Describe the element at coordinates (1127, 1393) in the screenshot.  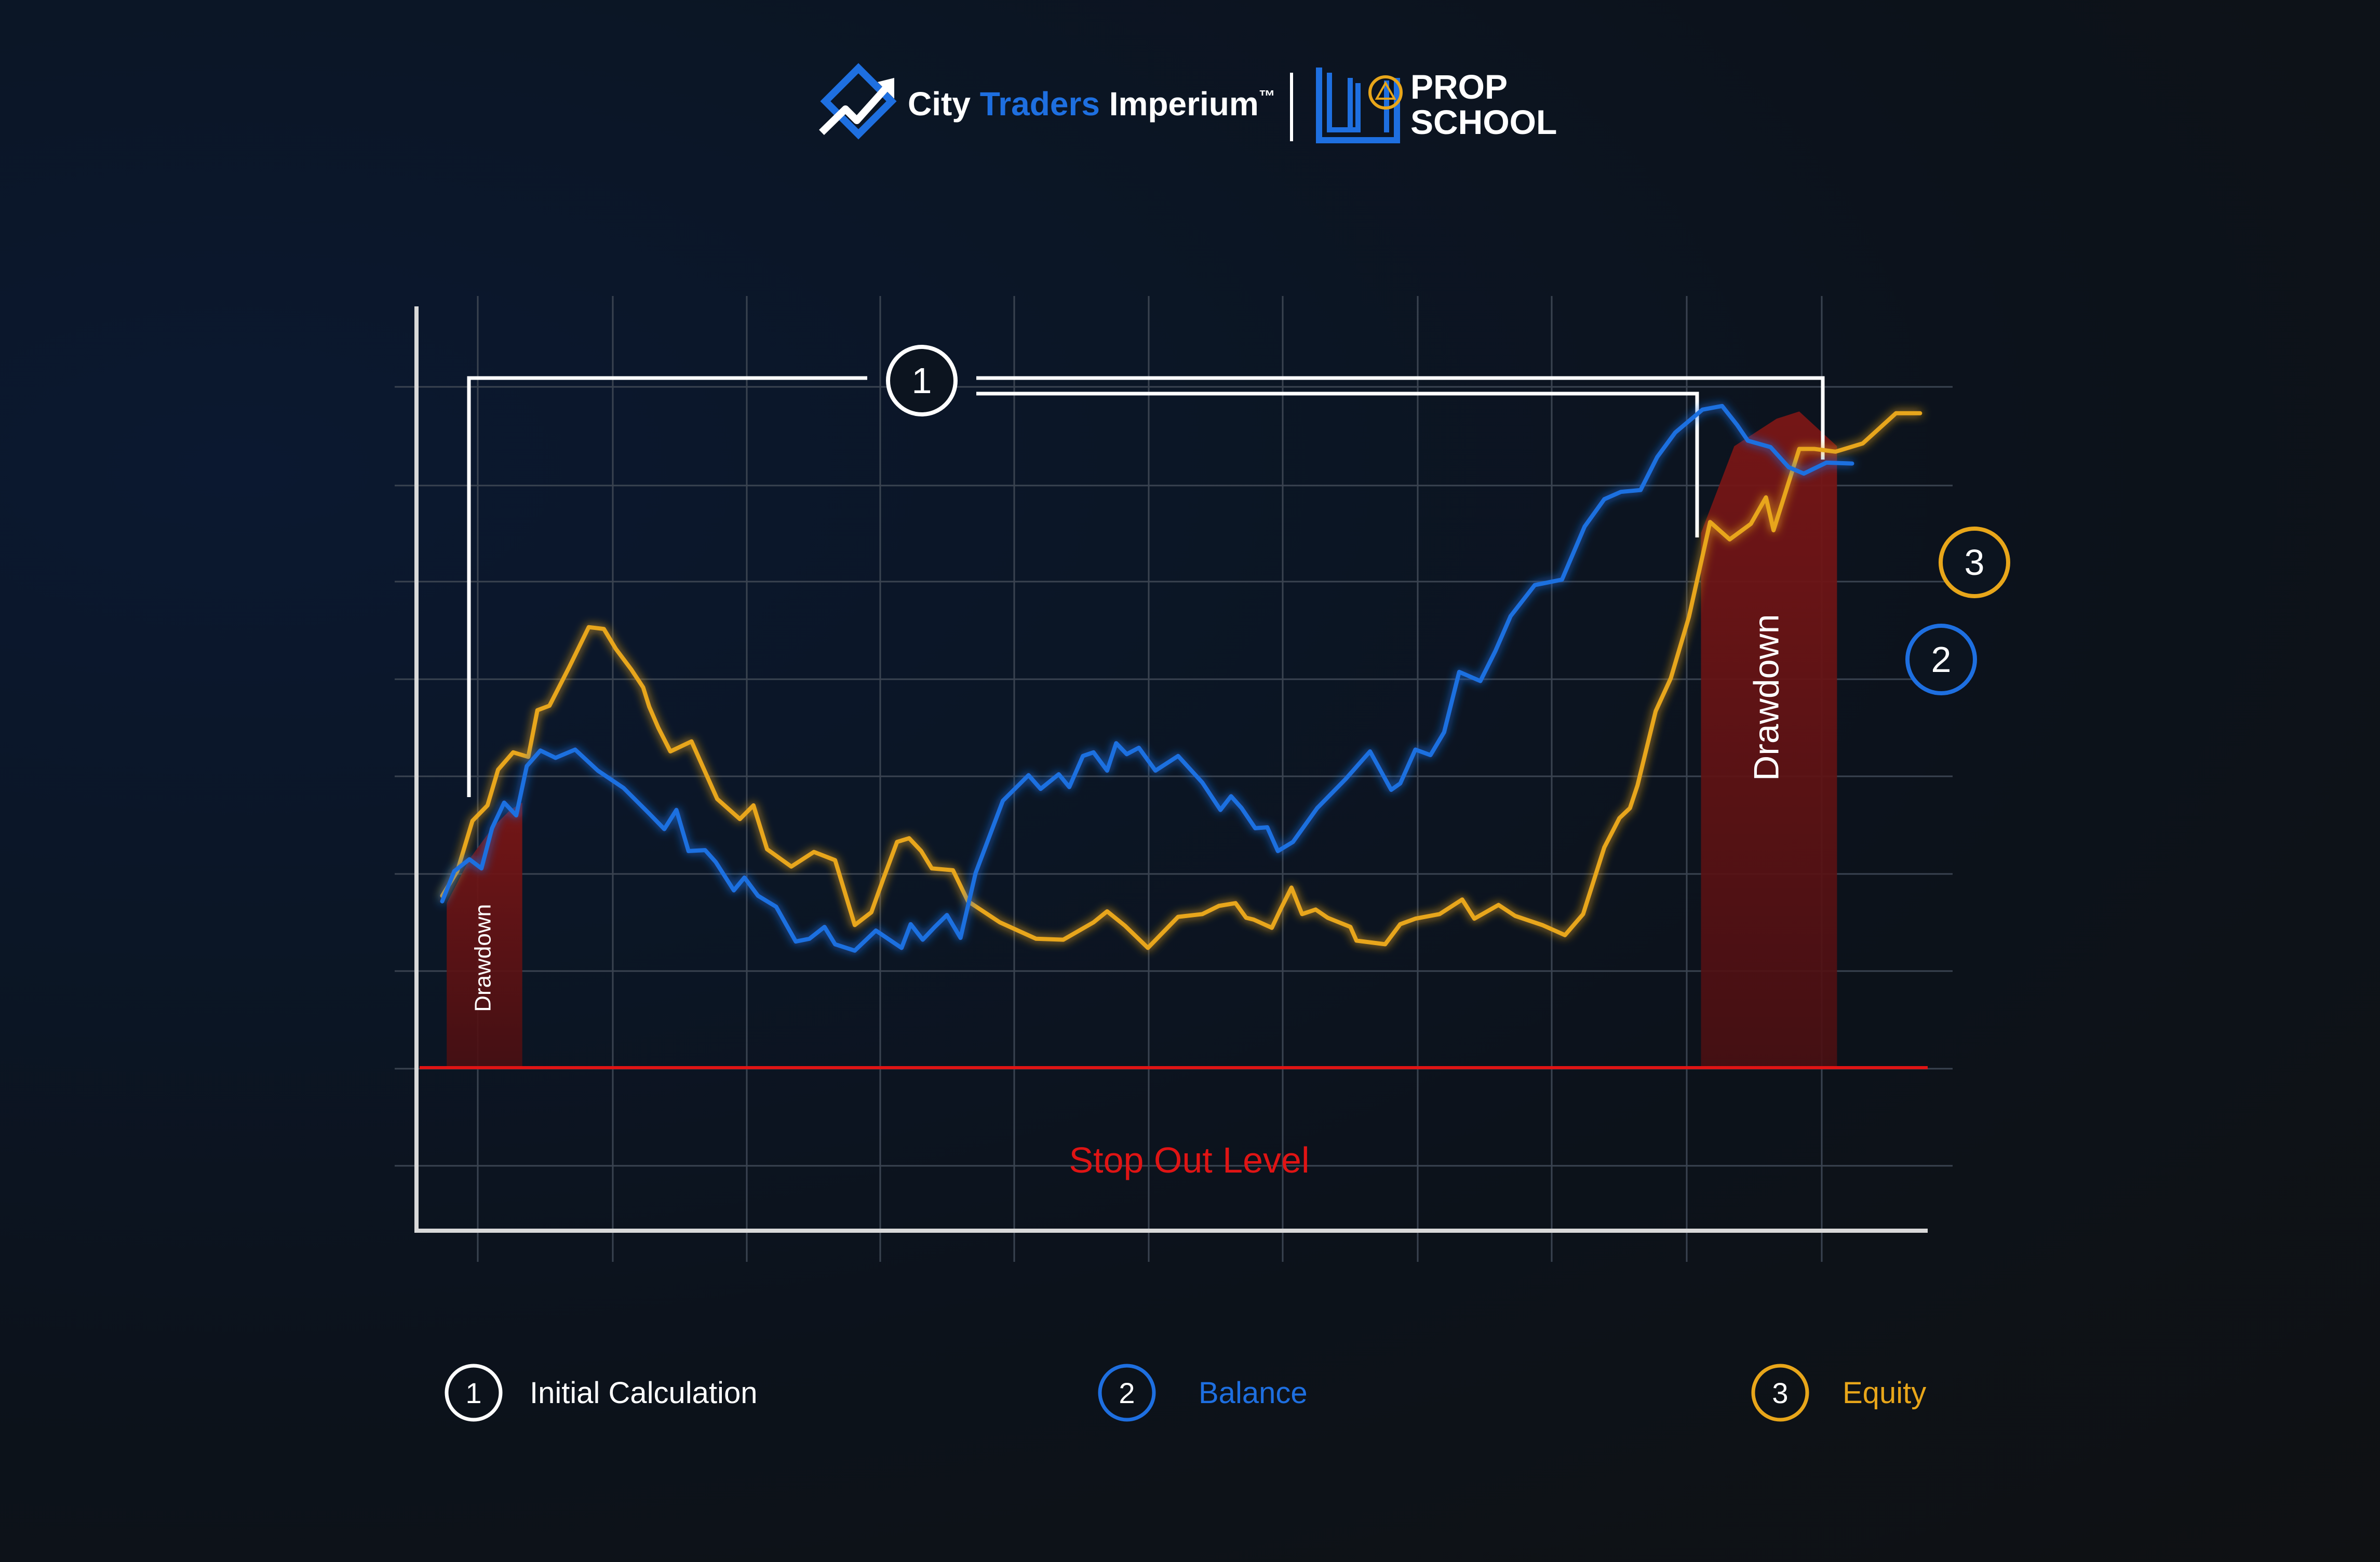
I see `legend-number: 2` at that location.